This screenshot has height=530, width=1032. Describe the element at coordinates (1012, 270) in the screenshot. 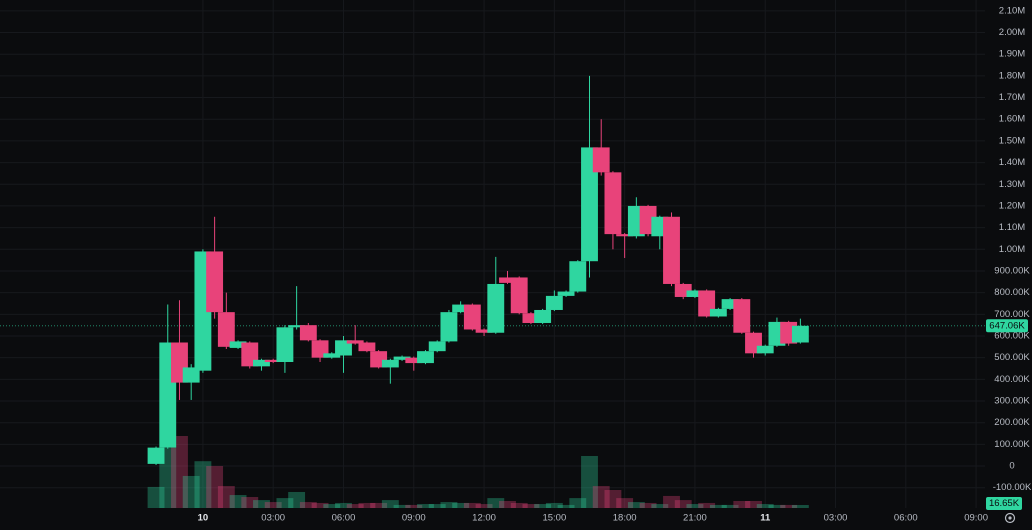

I see `y-tick-label: 900.00K` at that location.